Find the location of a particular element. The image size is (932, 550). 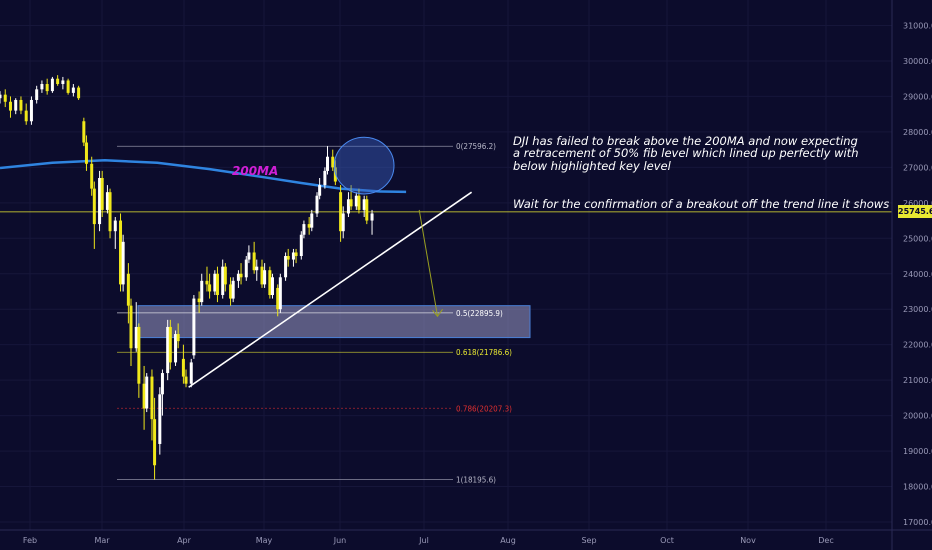

price-tick-label: 22000.0 is located at coordinates (917, 345).